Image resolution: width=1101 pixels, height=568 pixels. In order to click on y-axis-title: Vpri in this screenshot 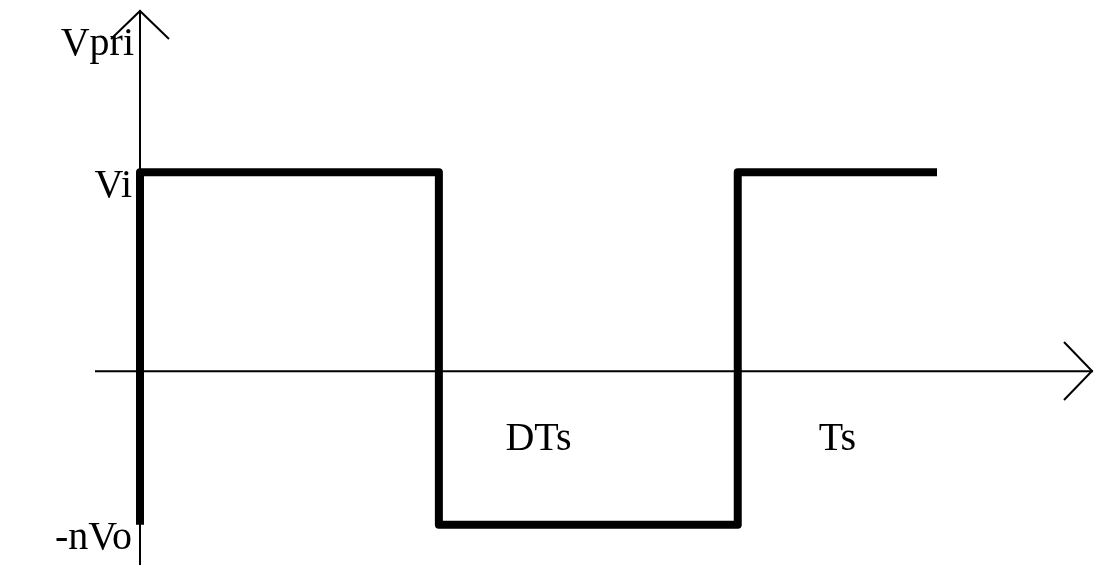, I will do `click(97, 41)`.